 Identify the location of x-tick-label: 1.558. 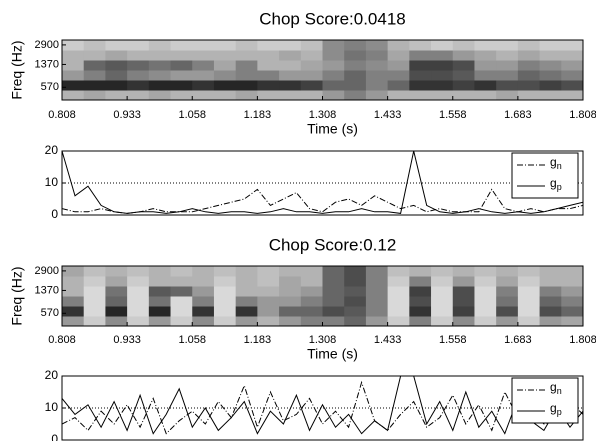
(453, 115).